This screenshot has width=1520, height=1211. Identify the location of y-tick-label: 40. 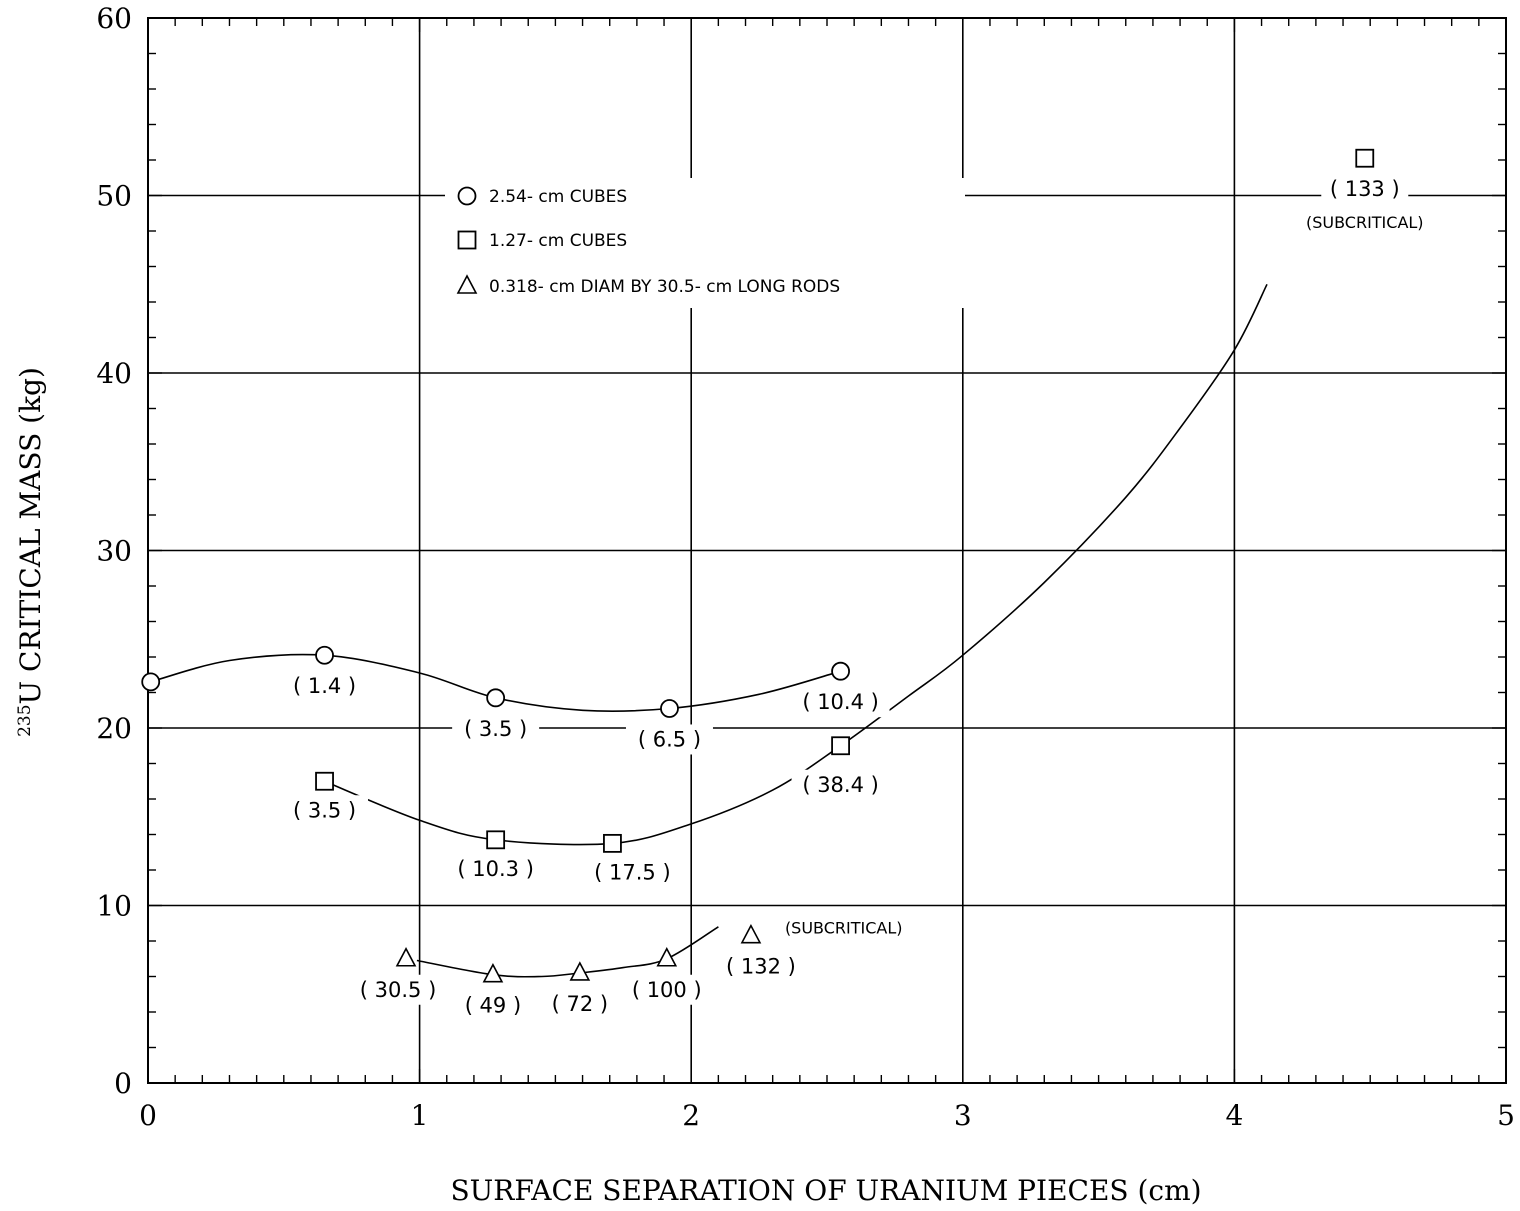
(114, 373).